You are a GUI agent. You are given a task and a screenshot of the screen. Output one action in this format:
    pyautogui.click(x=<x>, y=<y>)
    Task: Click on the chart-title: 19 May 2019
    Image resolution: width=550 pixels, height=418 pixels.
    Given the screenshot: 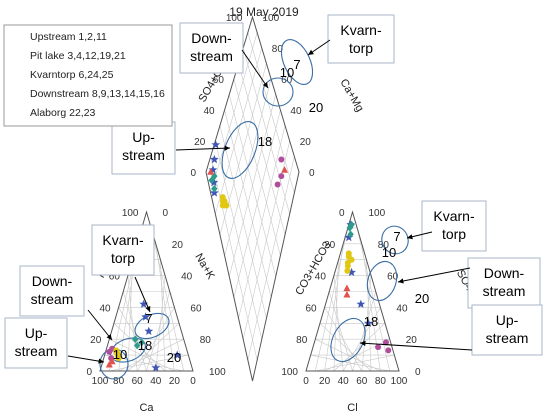 What is the action you would take?
    pyautogui.click(x=264, y=12)
    